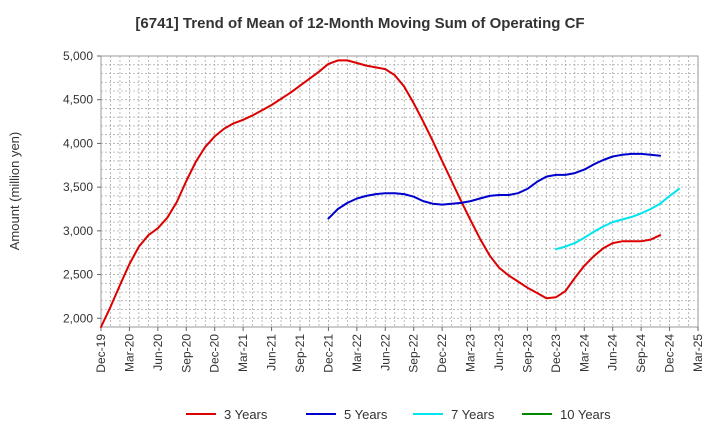 This screenshot has width=720, height=440. Describe the element at coordinates (78, 187) in the screenshot. I see `y-tick-label: 3,500` at that location.